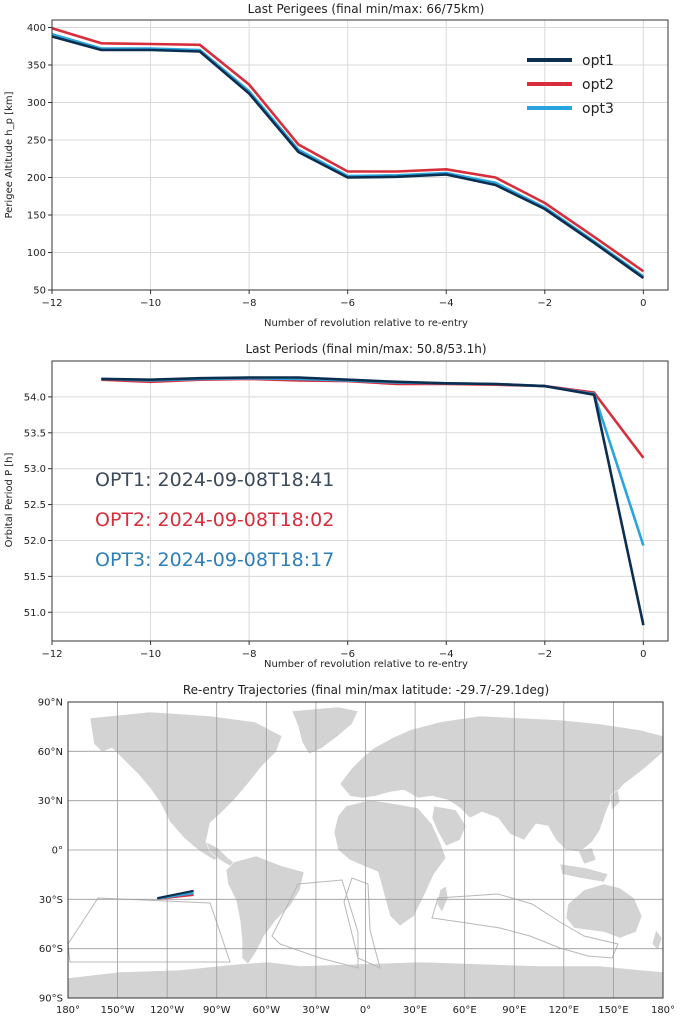 This screenshot has height=1031, width=685. I want to click on land-africa, so click(390, 863).